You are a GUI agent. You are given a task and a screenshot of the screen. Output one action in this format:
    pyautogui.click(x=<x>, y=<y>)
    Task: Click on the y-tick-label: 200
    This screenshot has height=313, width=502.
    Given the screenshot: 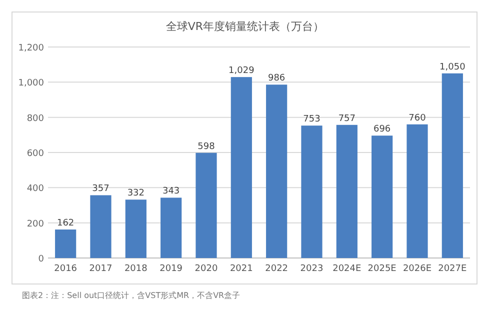 What is the action you would take?
    pyautogui.click(x=35, y=224)
    